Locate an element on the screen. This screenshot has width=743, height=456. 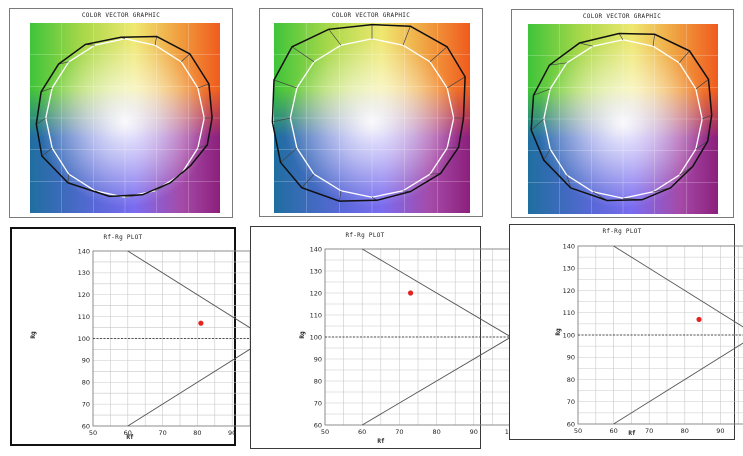
color-vector-panel-2: COLOR VECTOR GRAPHIC is located at coordinates (371, 112).